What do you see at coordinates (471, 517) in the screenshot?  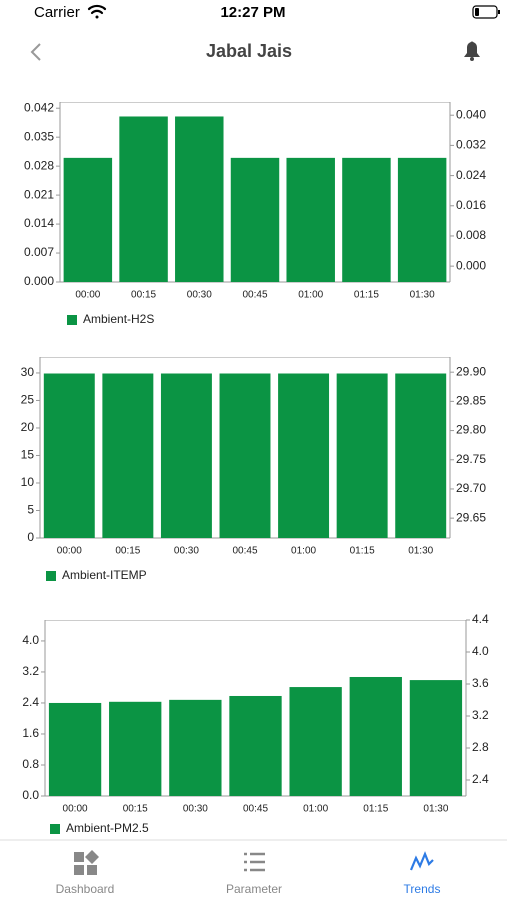 I see `y2-tick-label: 29.65` at bounding box center [471, 517].